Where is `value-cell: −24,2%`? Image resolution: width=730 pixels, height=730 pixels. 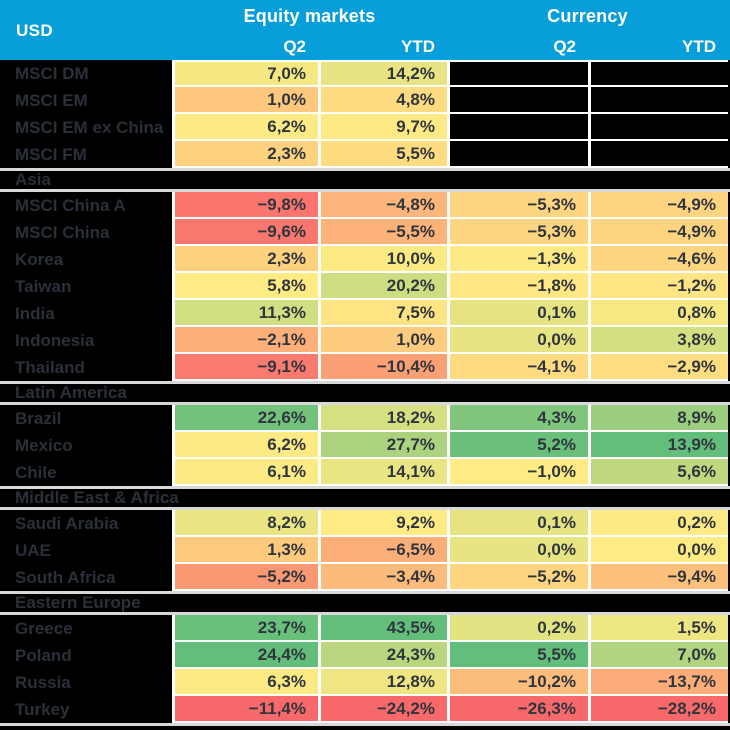 value-cell: −24,2% is located at coordinates (382, 709).